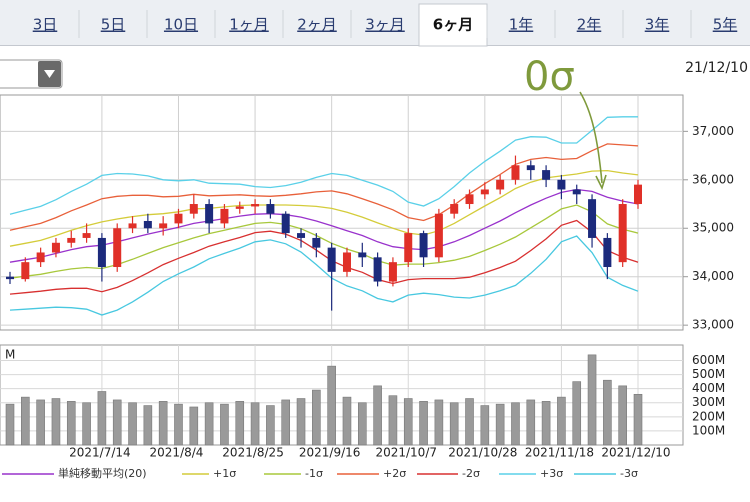  Describe the element at coordinates (406, 453) in the screenshot. I see `x-tick-label: 2021/10/7` at that location.